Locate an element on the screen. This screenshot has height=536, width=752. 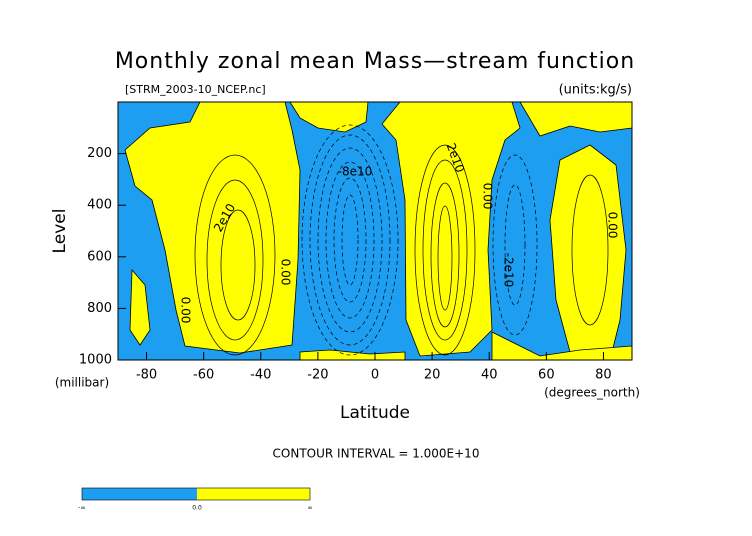
x-tick-label: -60 is located at coordinates (203, 375).